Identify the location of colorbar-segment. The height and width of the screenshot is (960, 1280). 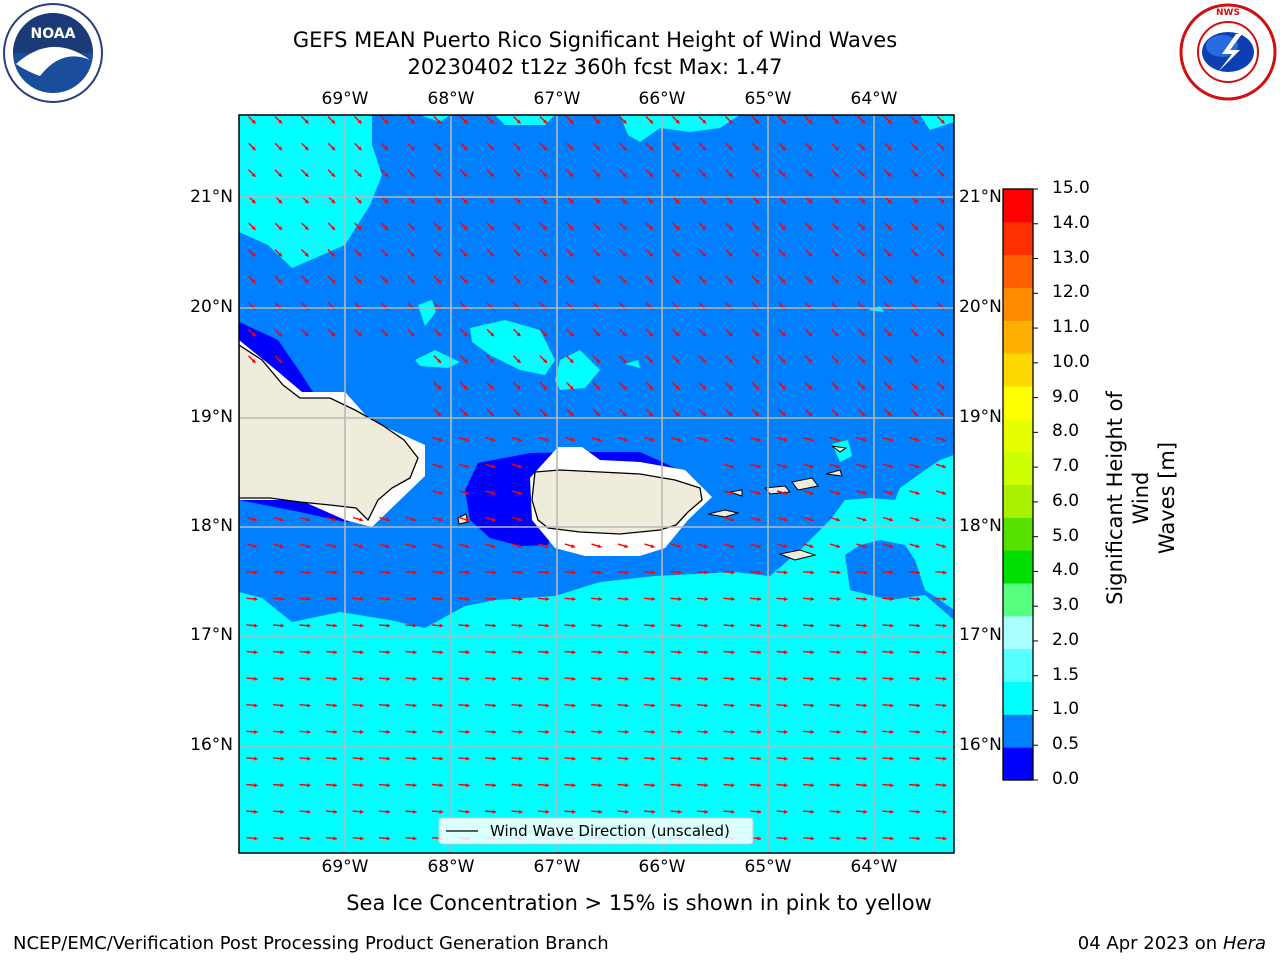
(1018, 600).